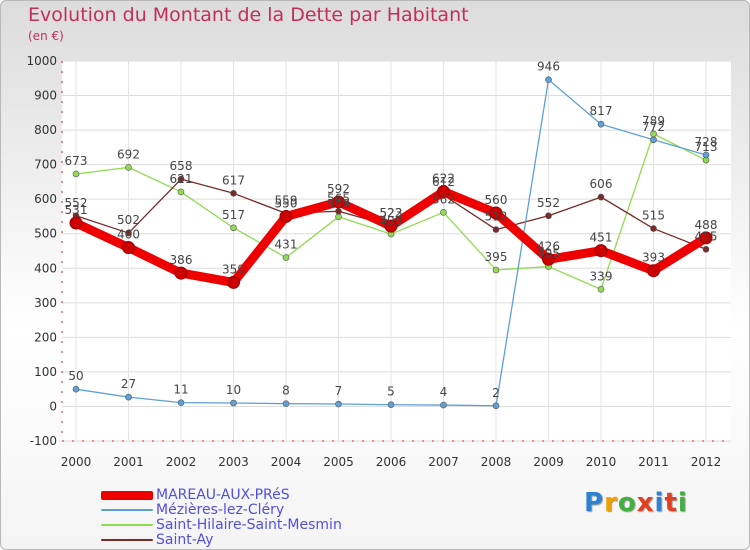 Image resolution: width=750 pixels, height=550 pixels. Describe the element at coordinates (41, 61) in the screenshot. I see `y-tick-label: 1000` at that location.